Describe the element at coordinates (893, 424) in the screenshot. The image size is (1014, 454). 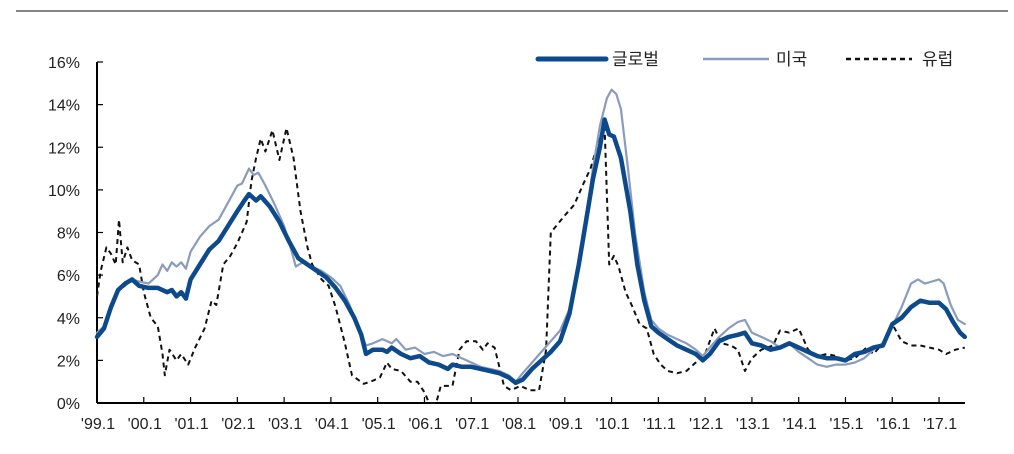
I see `x-tick-label: '16.1` at that location.